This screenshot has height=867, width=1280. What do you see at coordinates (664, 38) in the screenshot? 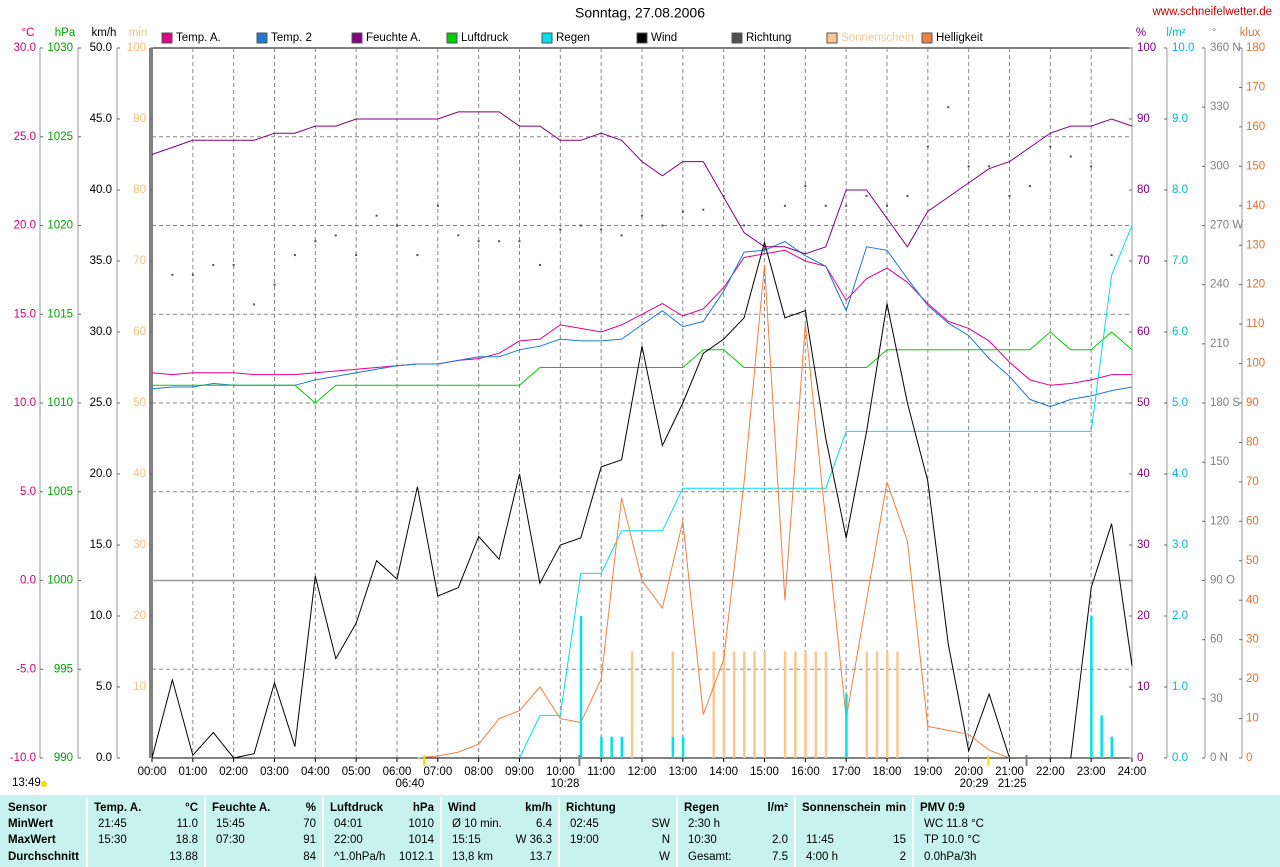
I see `legend-label: Wind` at bounding box center [664, 38].